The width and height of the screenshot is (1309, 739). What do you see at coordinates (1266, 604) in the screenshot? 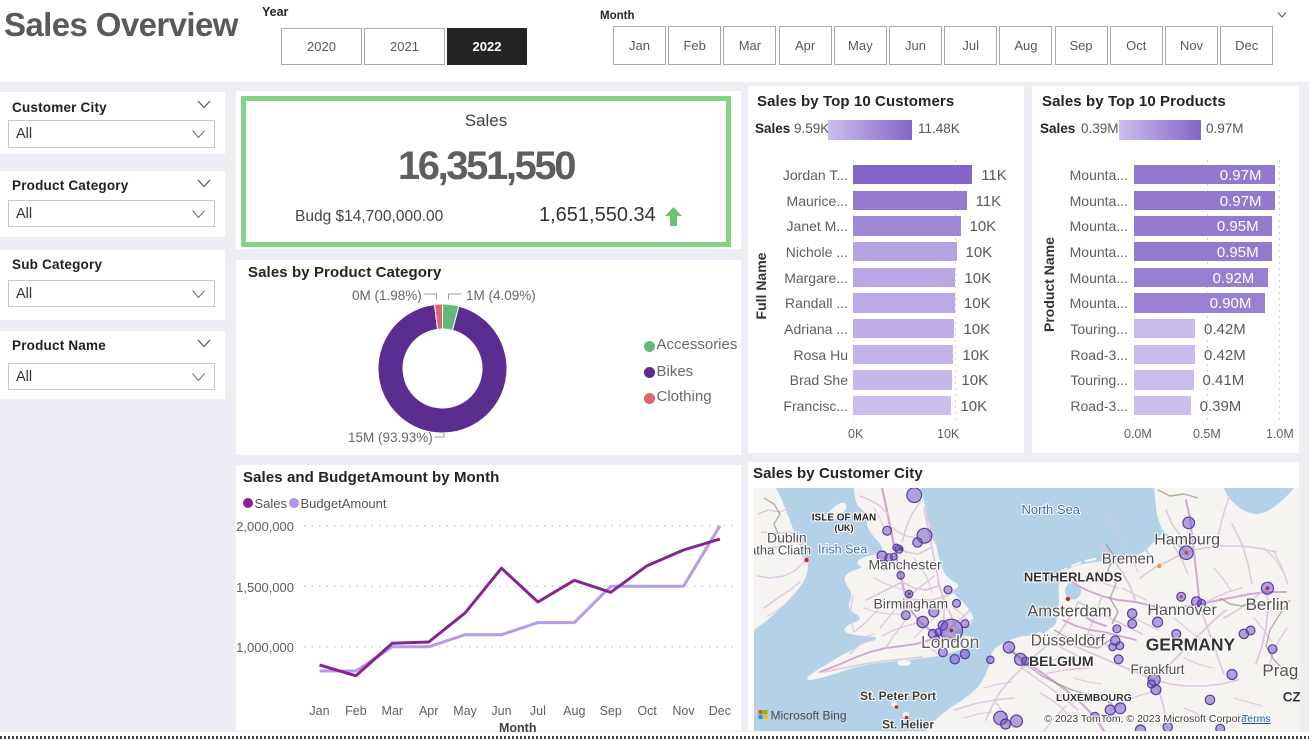
I see `svg-text: Berlin` at bounding box center [1266, 604].